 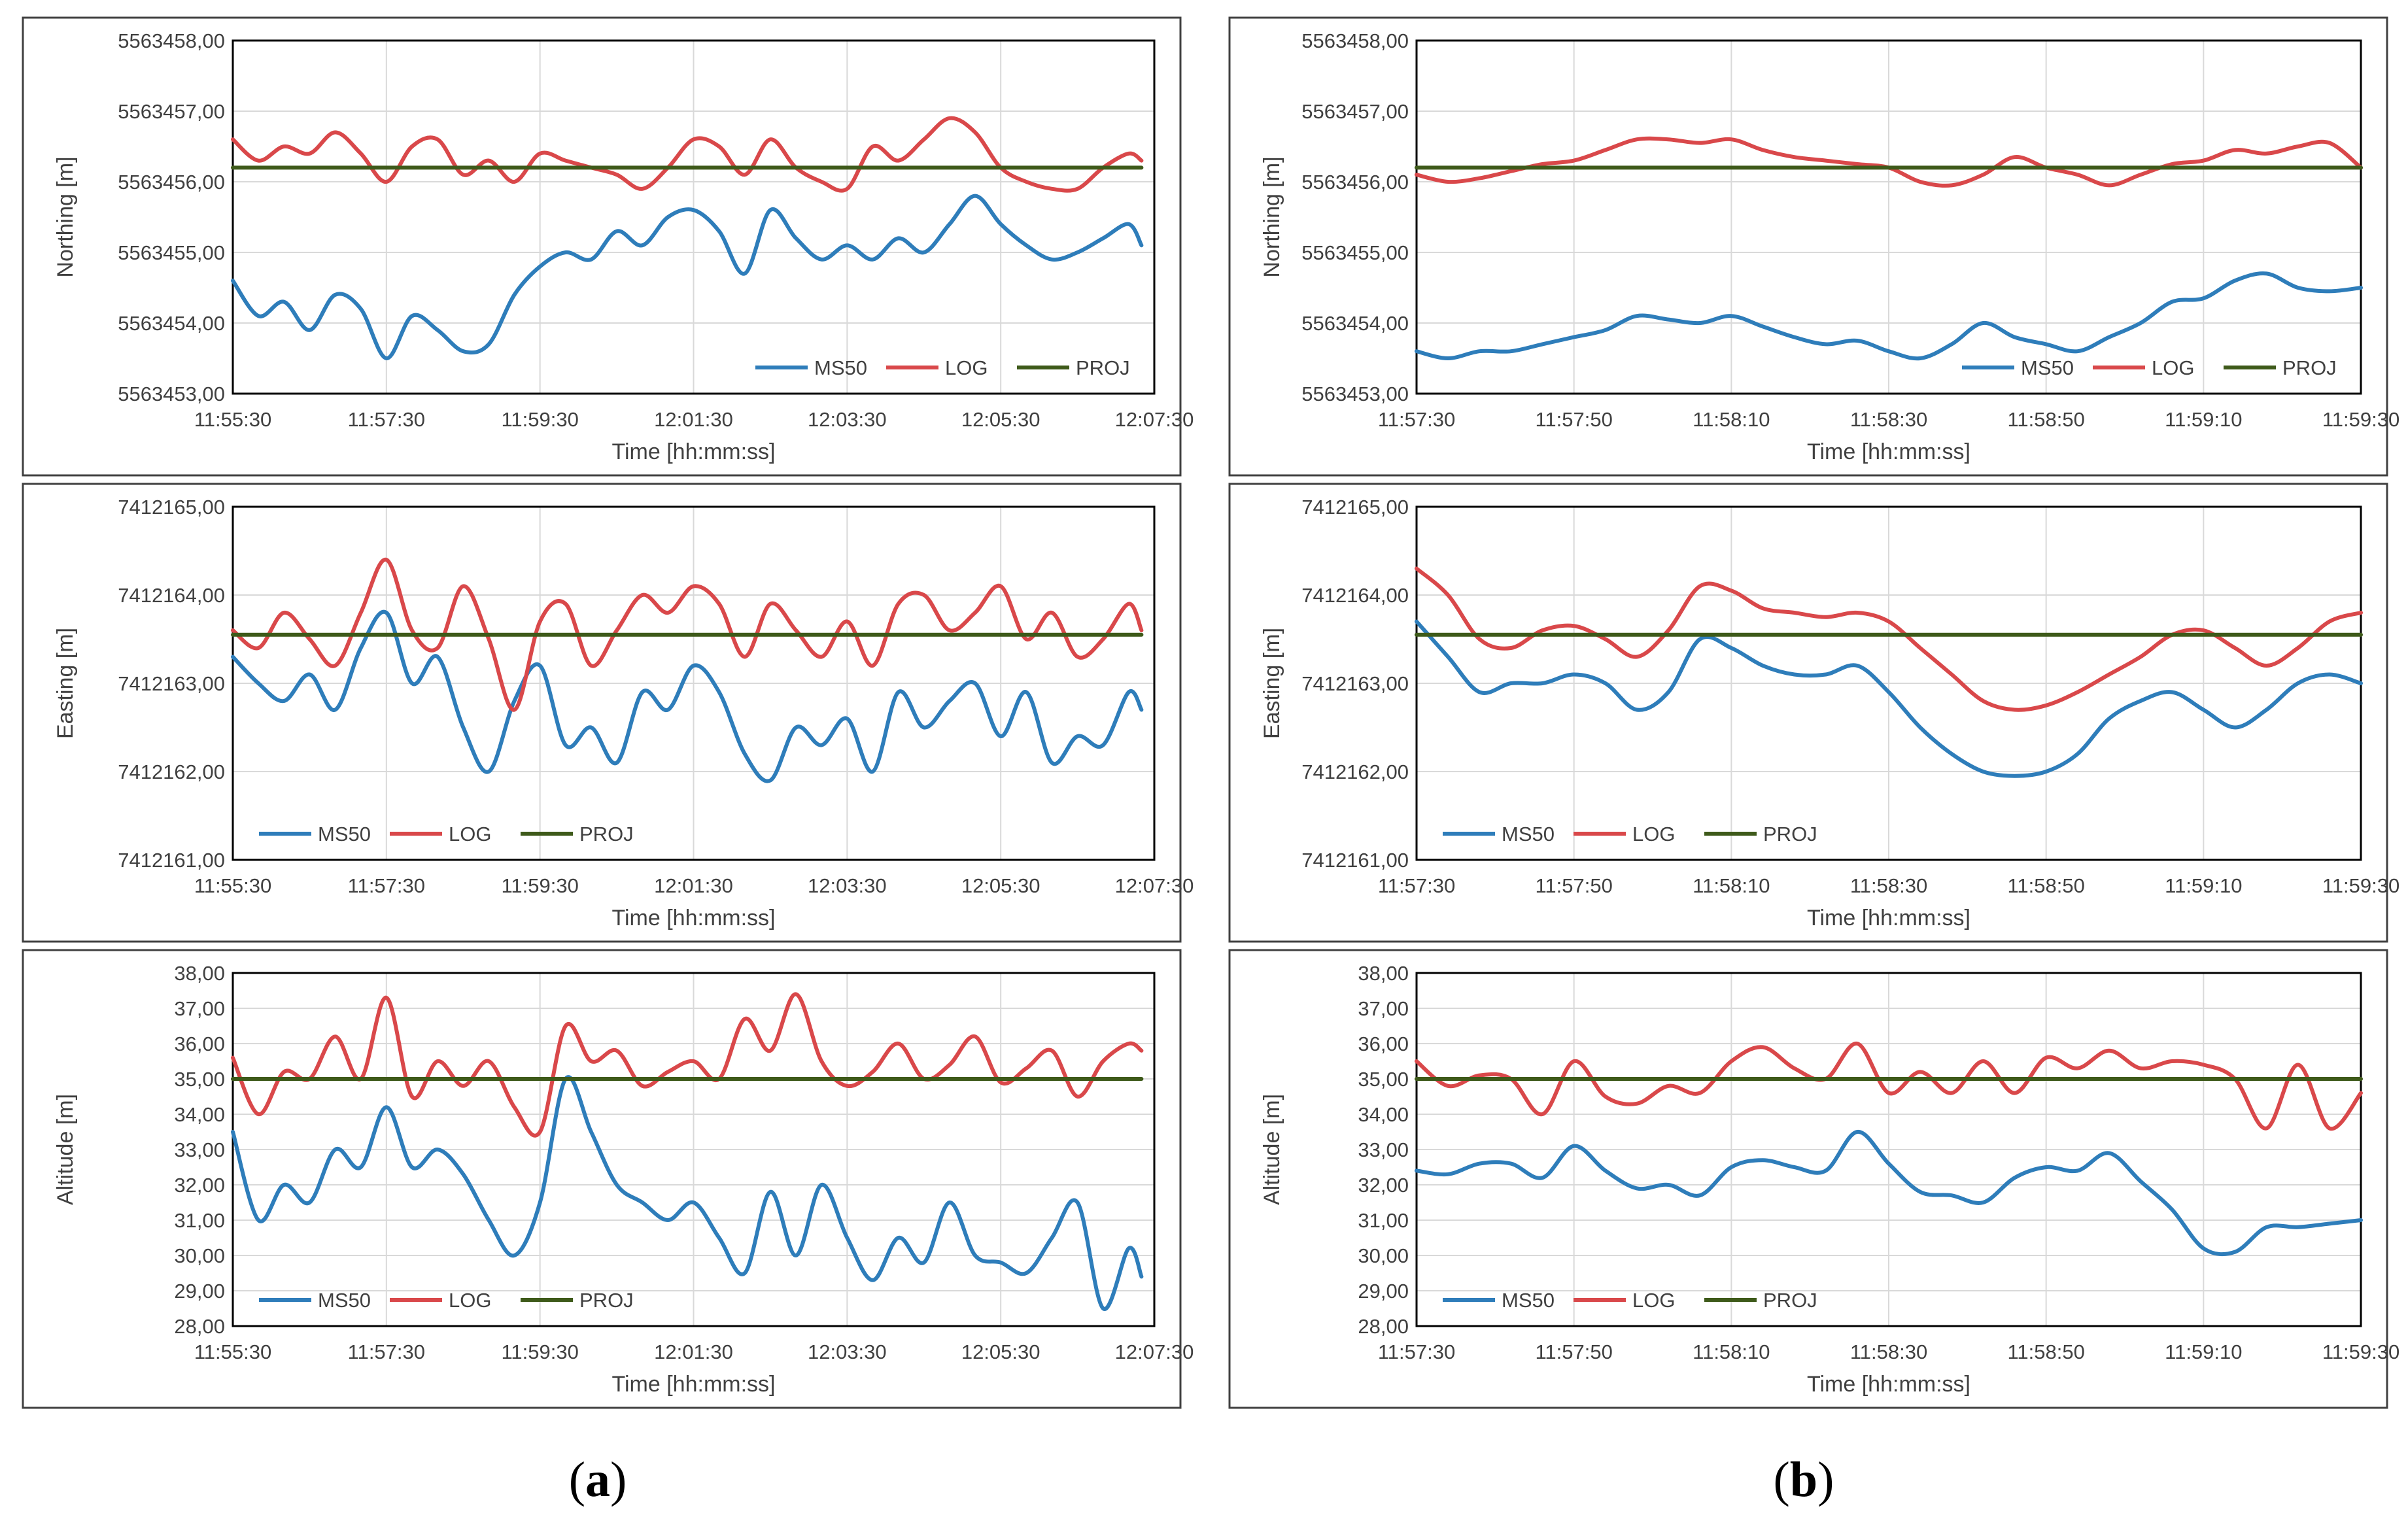 I want to click on y-tick-label: 33,00, so click(x=200, y=1149).